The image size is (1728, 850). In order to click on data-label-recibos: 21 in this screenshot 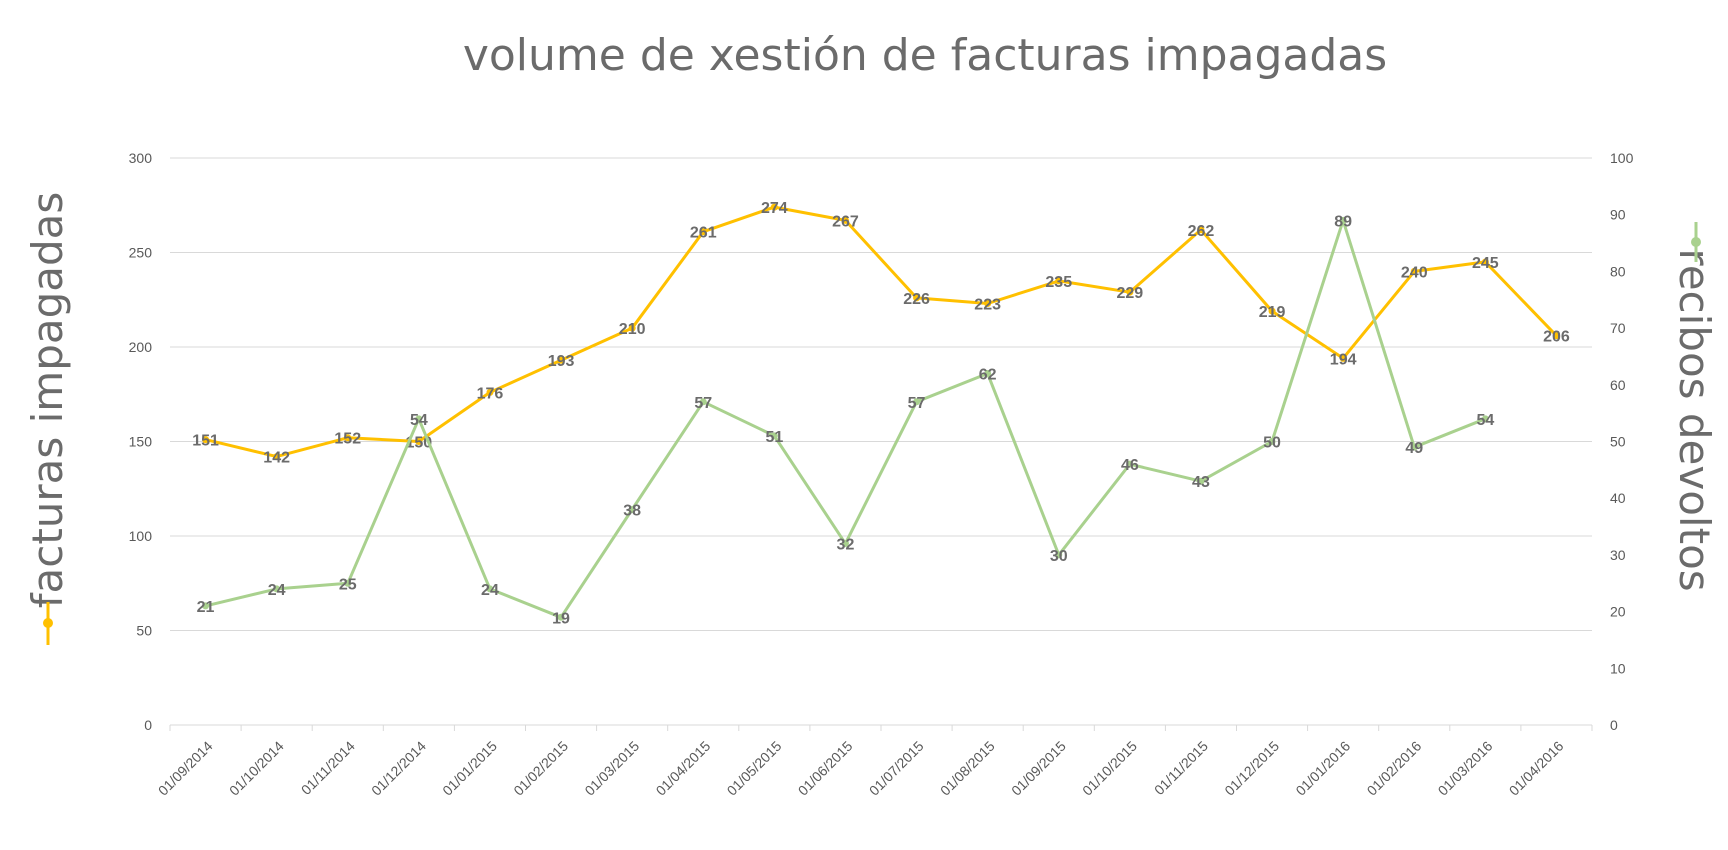, I will do `click(206, 607)`.